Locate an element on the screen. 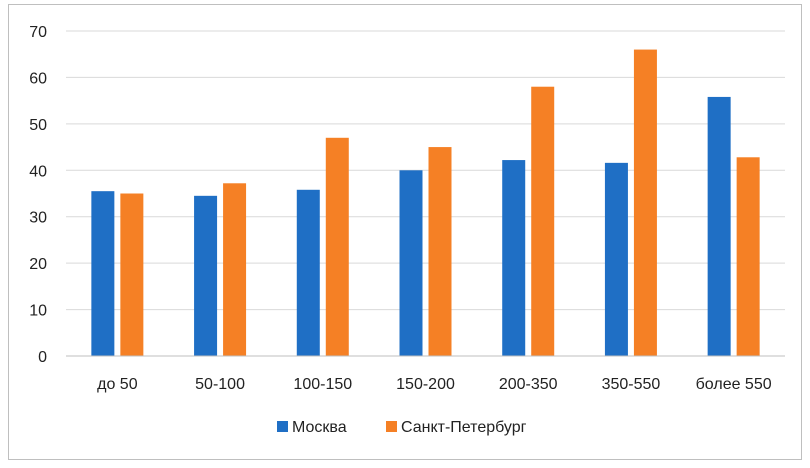 This screenshot has width=810, height=468. legend-label: Москва is located at coordinates (319, 427).